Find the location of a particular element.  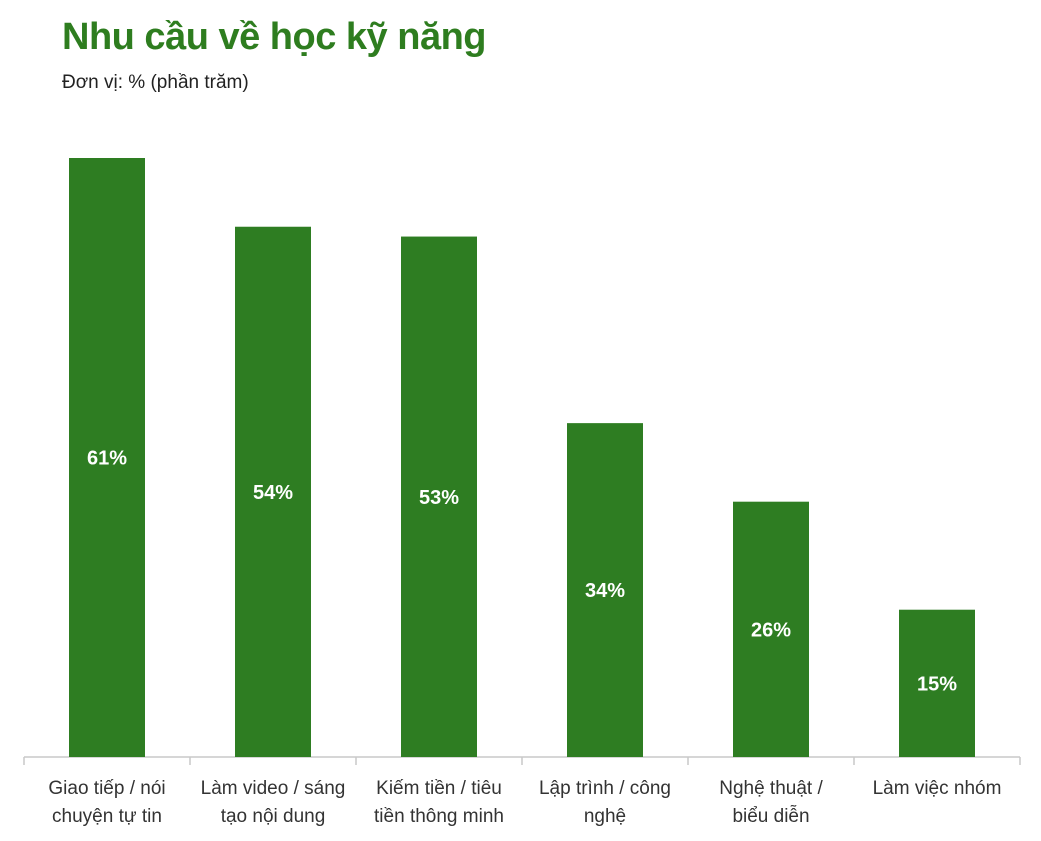

bar-value-label: 15% is located at coordinates (937, 684).